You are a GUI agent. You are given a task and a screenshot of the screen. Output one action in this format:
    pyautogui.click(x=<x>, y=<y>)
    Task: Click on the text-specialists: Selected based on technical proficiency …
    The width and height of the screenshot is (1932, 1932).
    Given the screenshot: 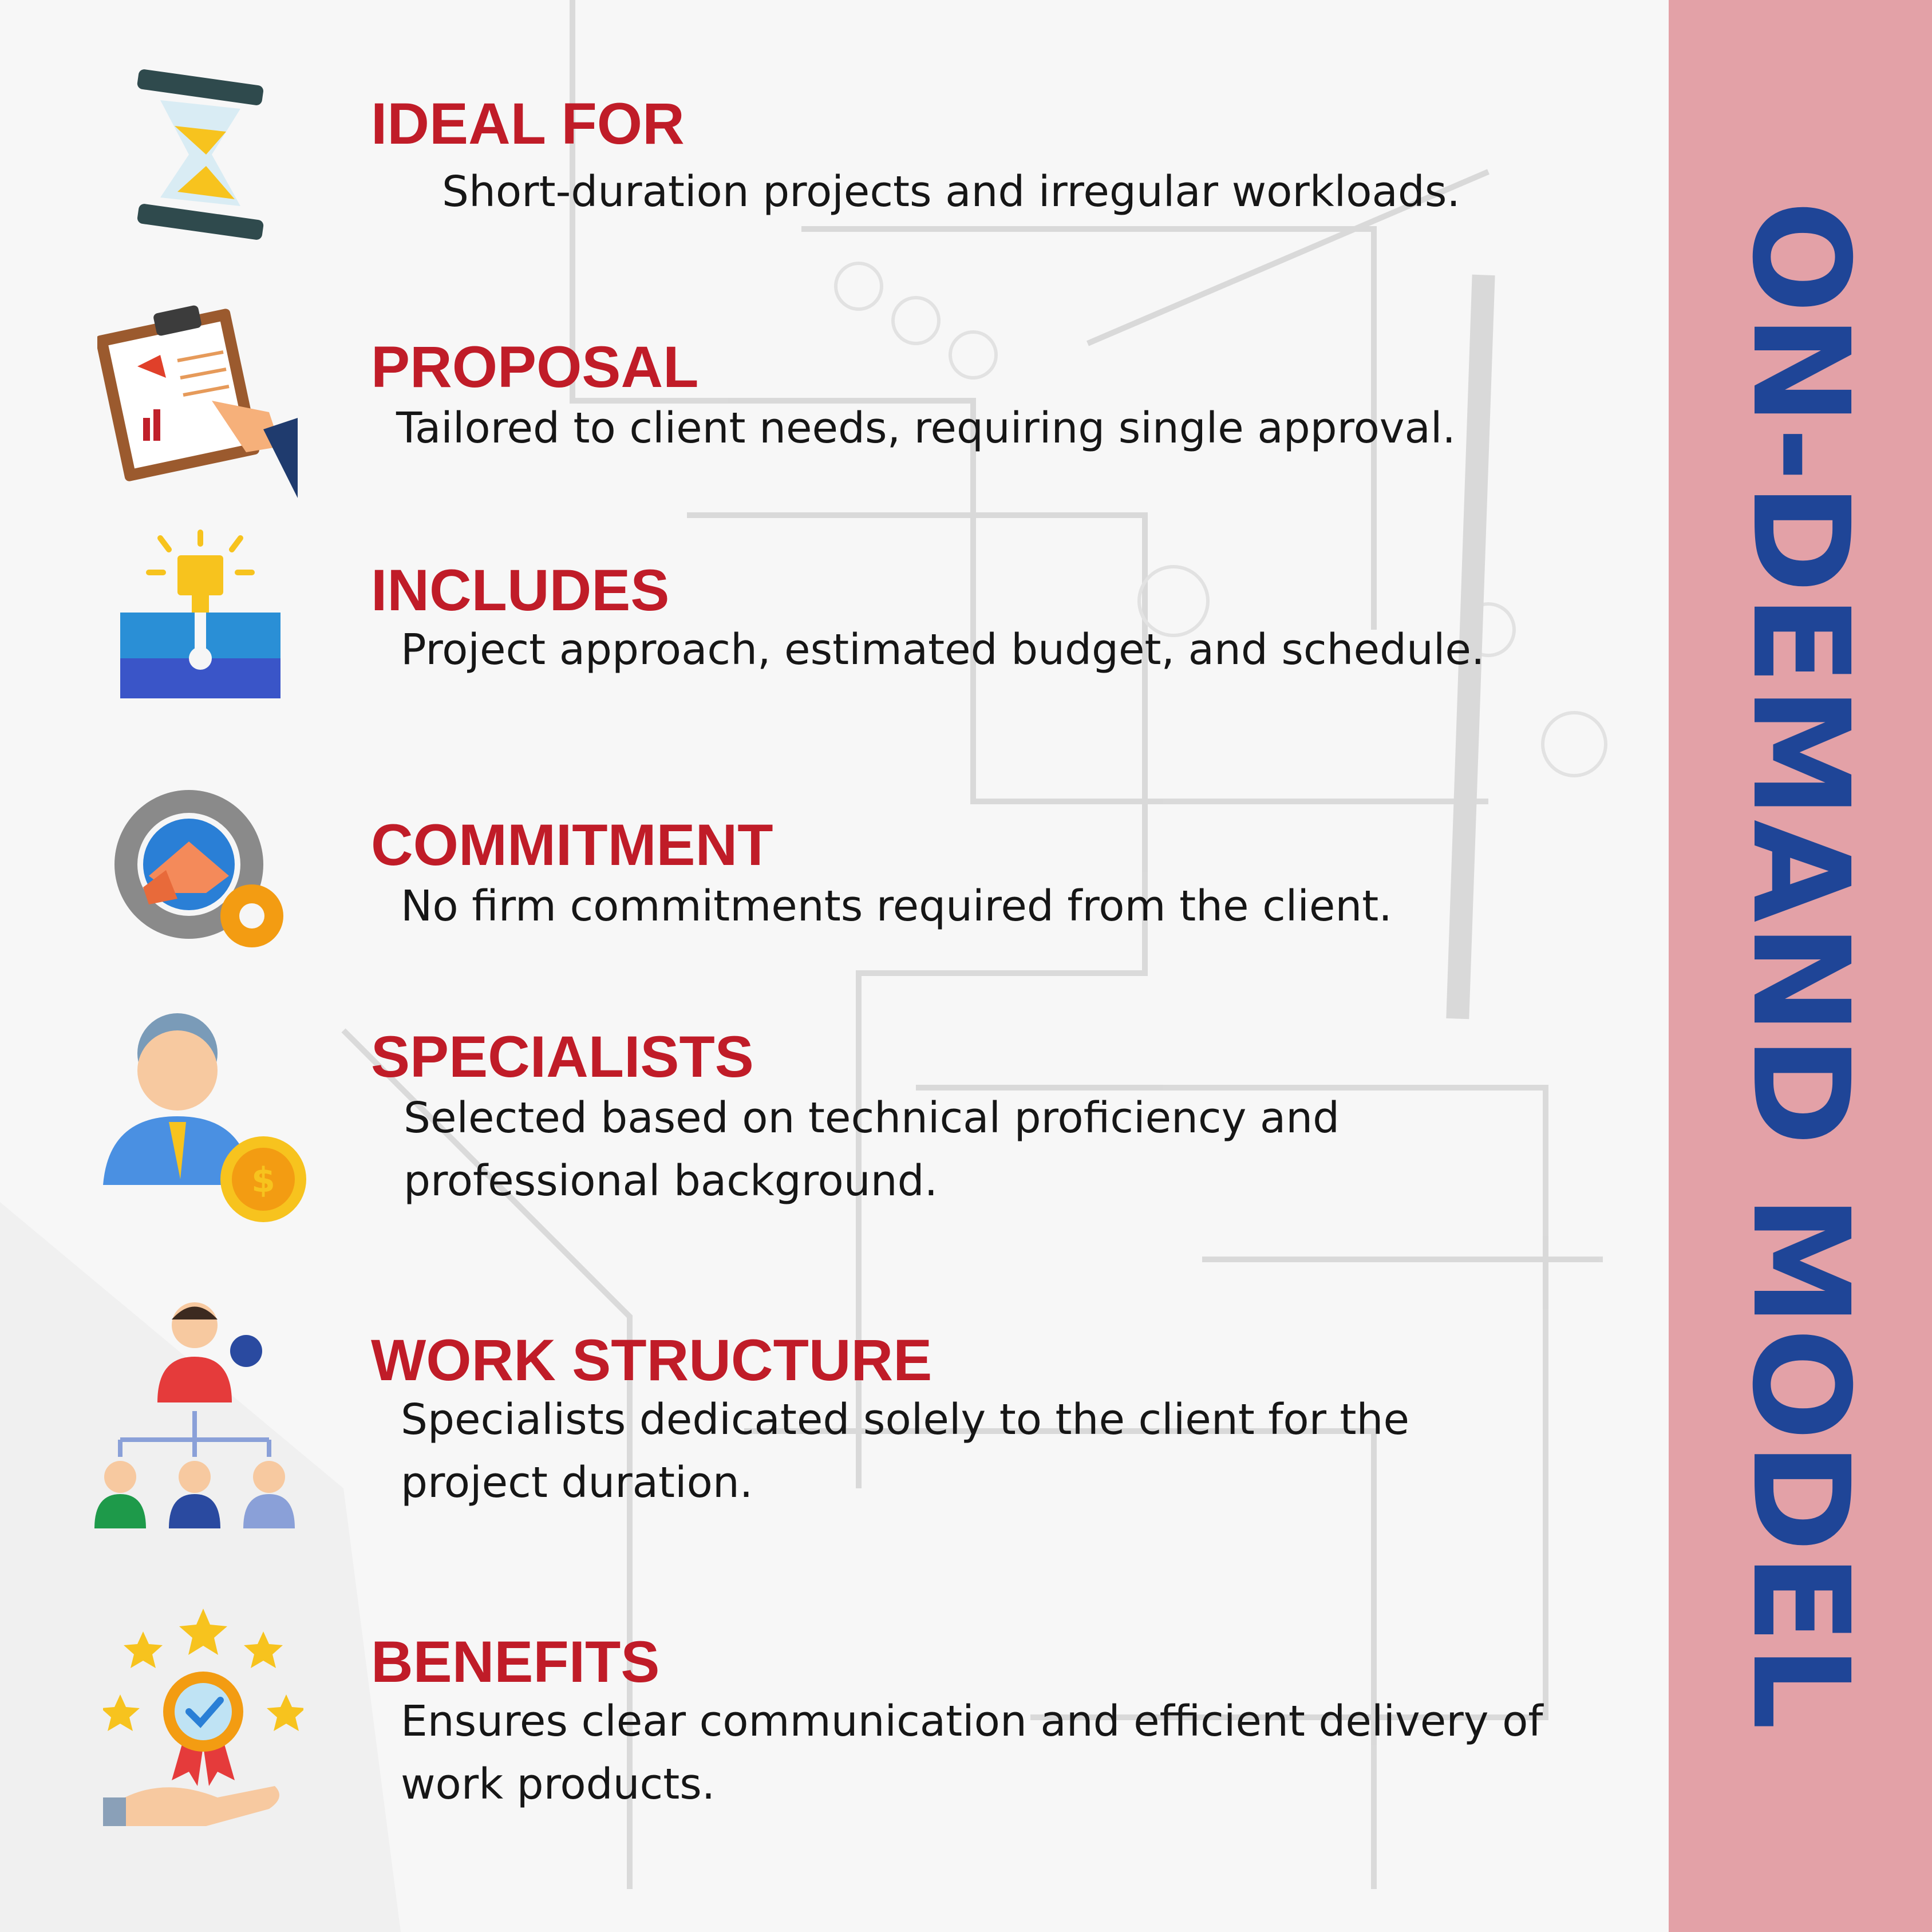 What is the action you would take?
    pyautogui.click(x=947, y=1149)
    